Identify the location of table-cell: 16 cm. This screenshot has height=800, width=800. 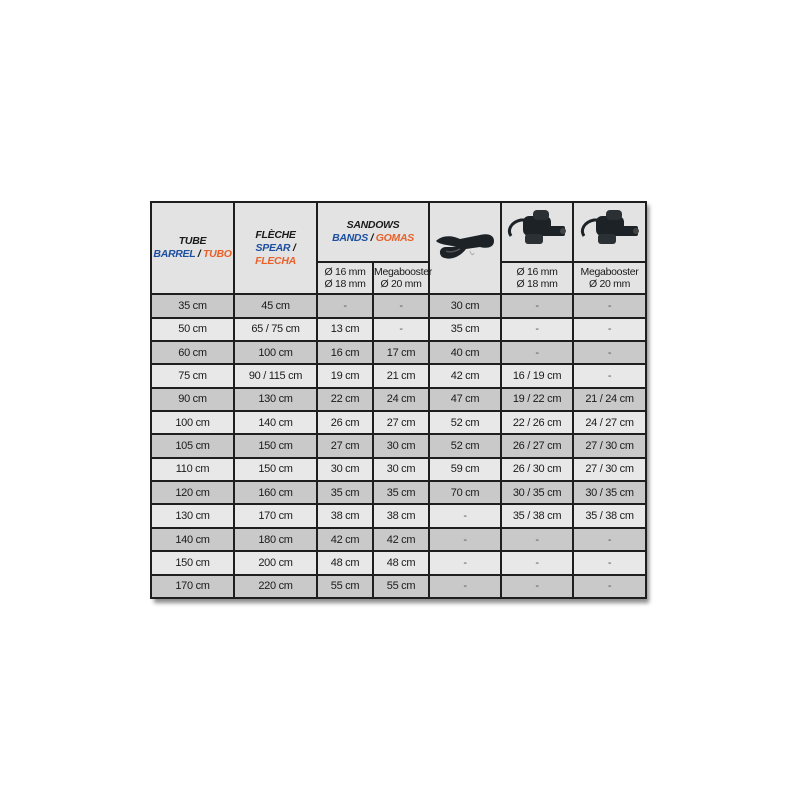
(345, 353).